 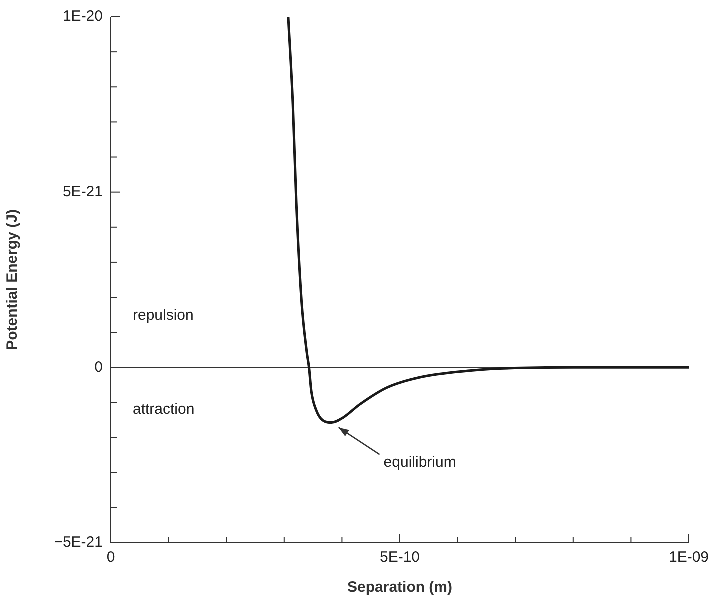 I want to click on annotation: attraction, so click(x=164, y=409).